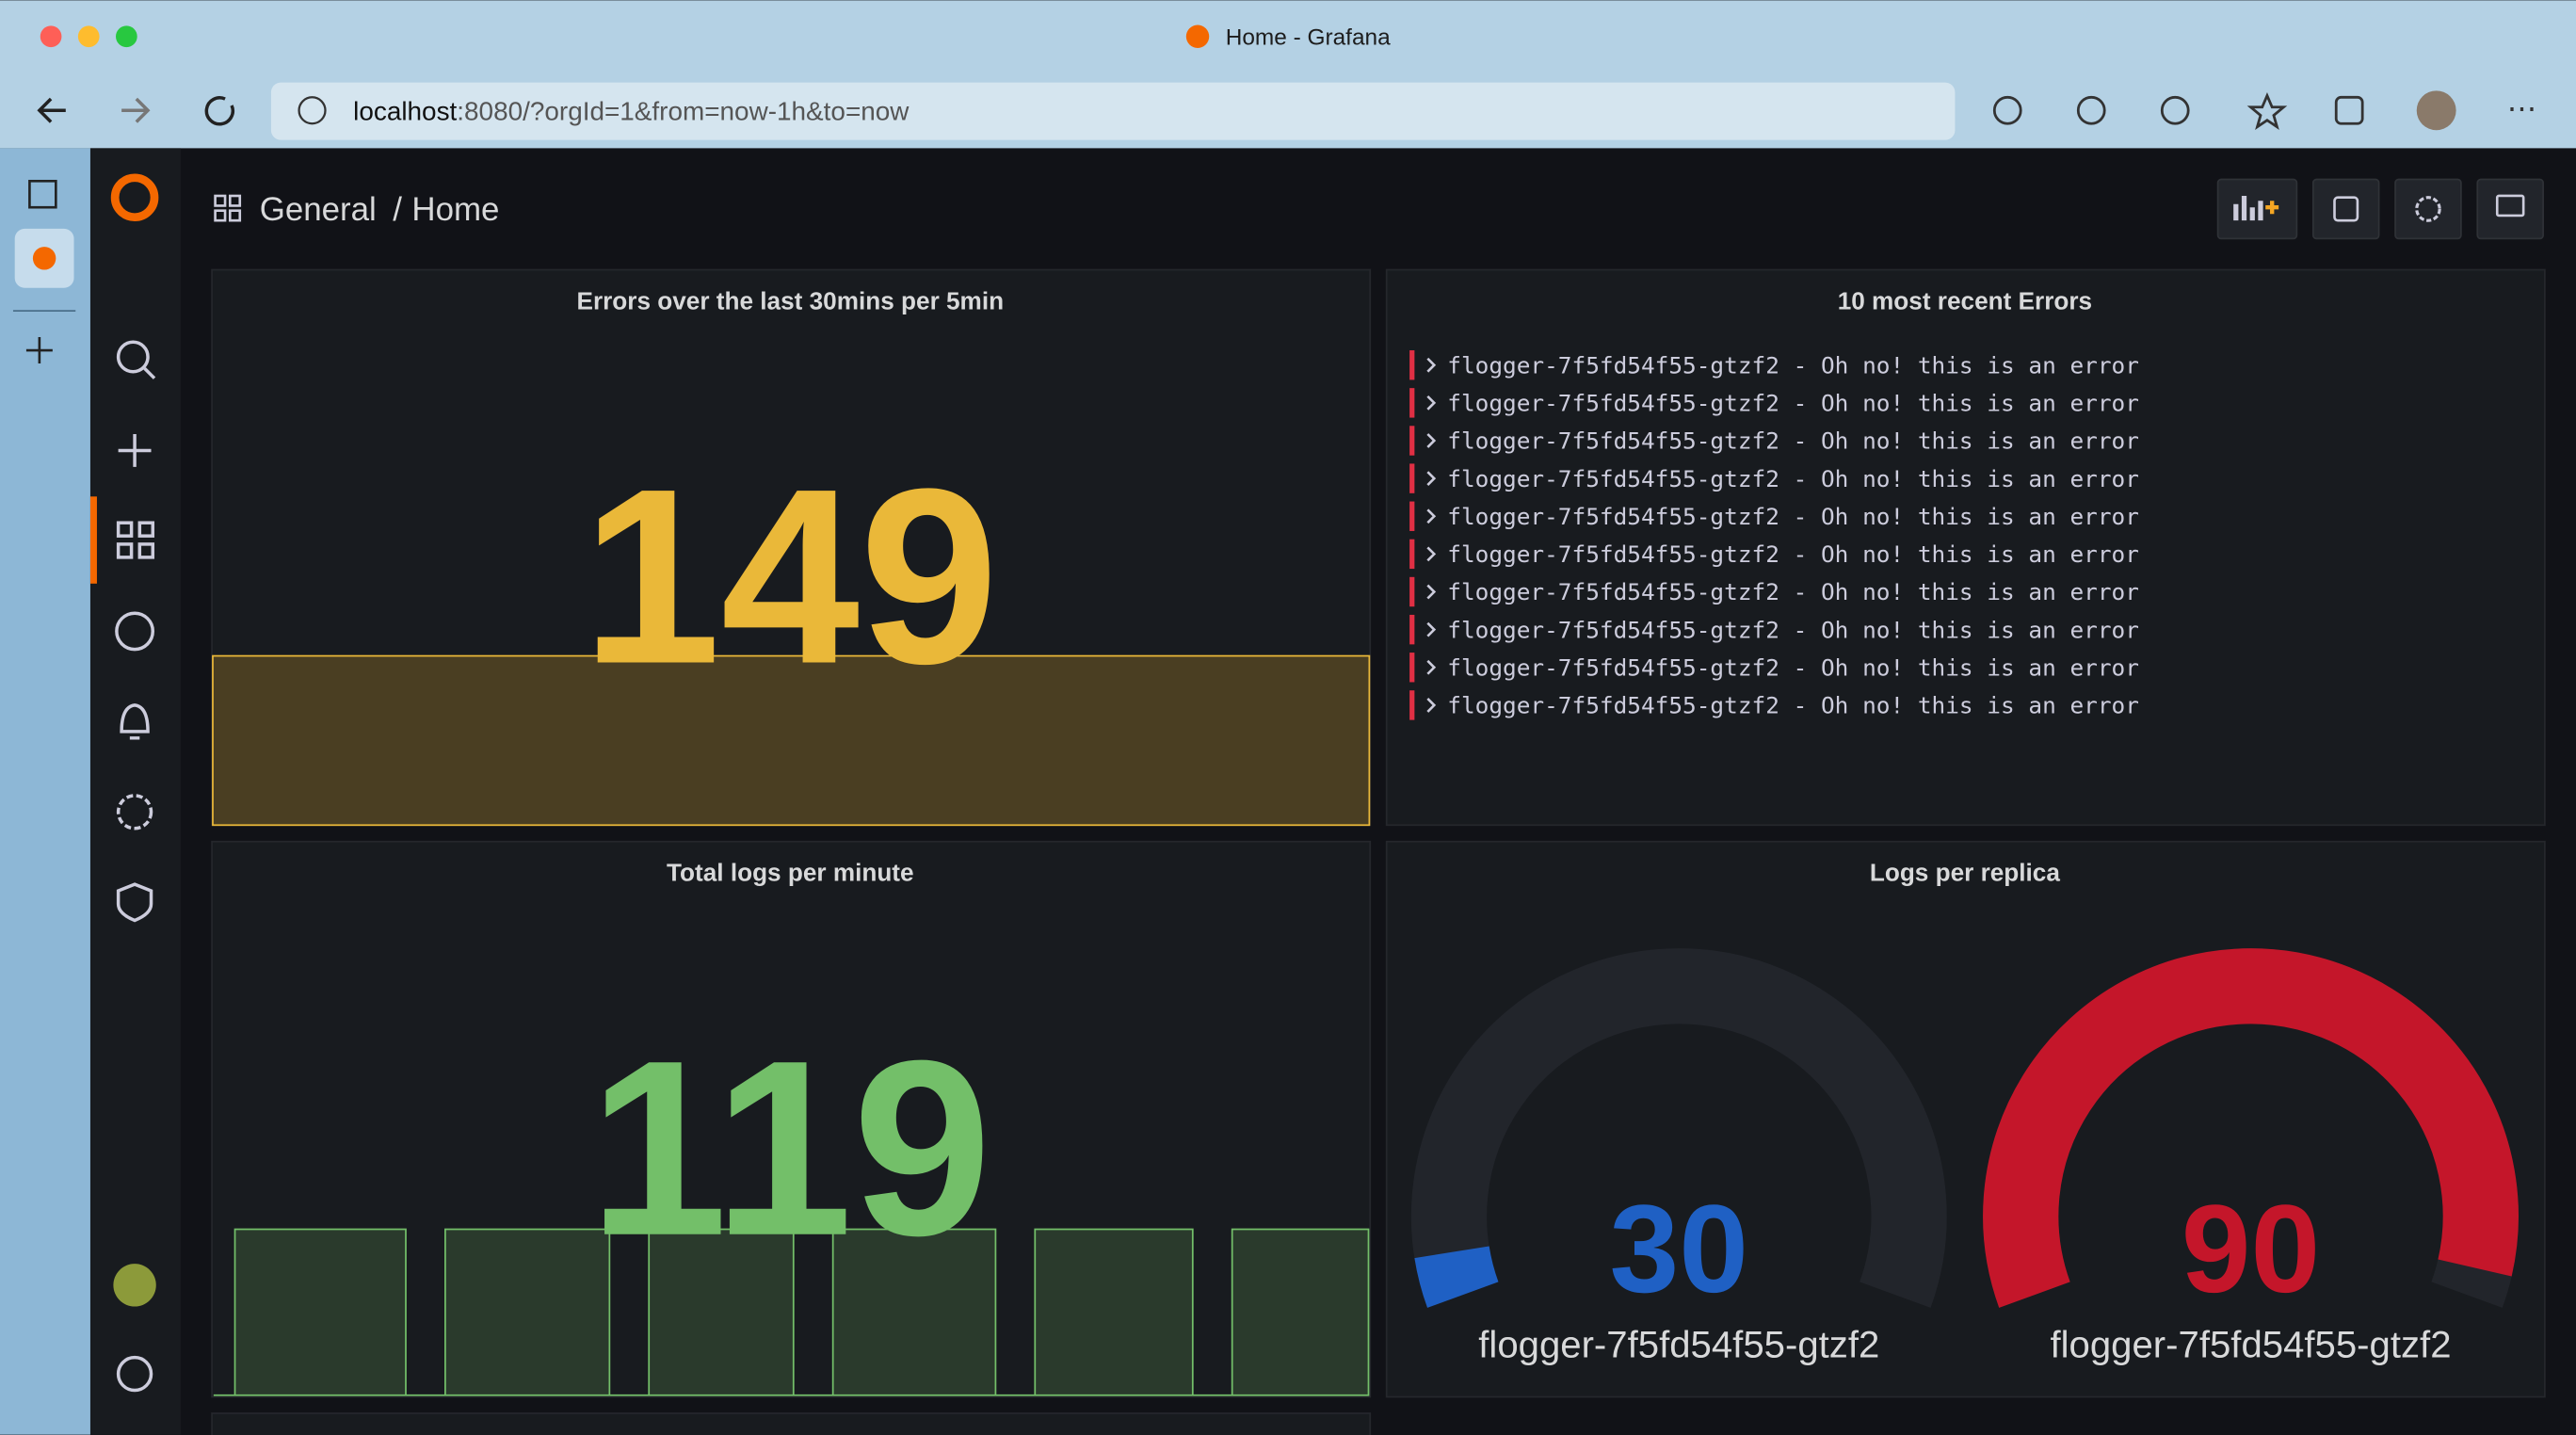 Image resolution: width=2576 pixels, height=1435 pixels. Describe the element at coordinates (51, 110) in the screenshot. I see `back-button` at that location.